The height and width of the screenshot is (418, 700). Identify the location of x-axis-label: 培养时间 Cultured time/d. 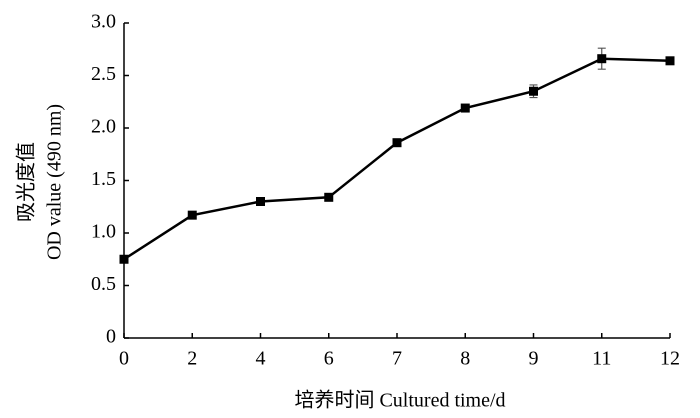
(399, 400).